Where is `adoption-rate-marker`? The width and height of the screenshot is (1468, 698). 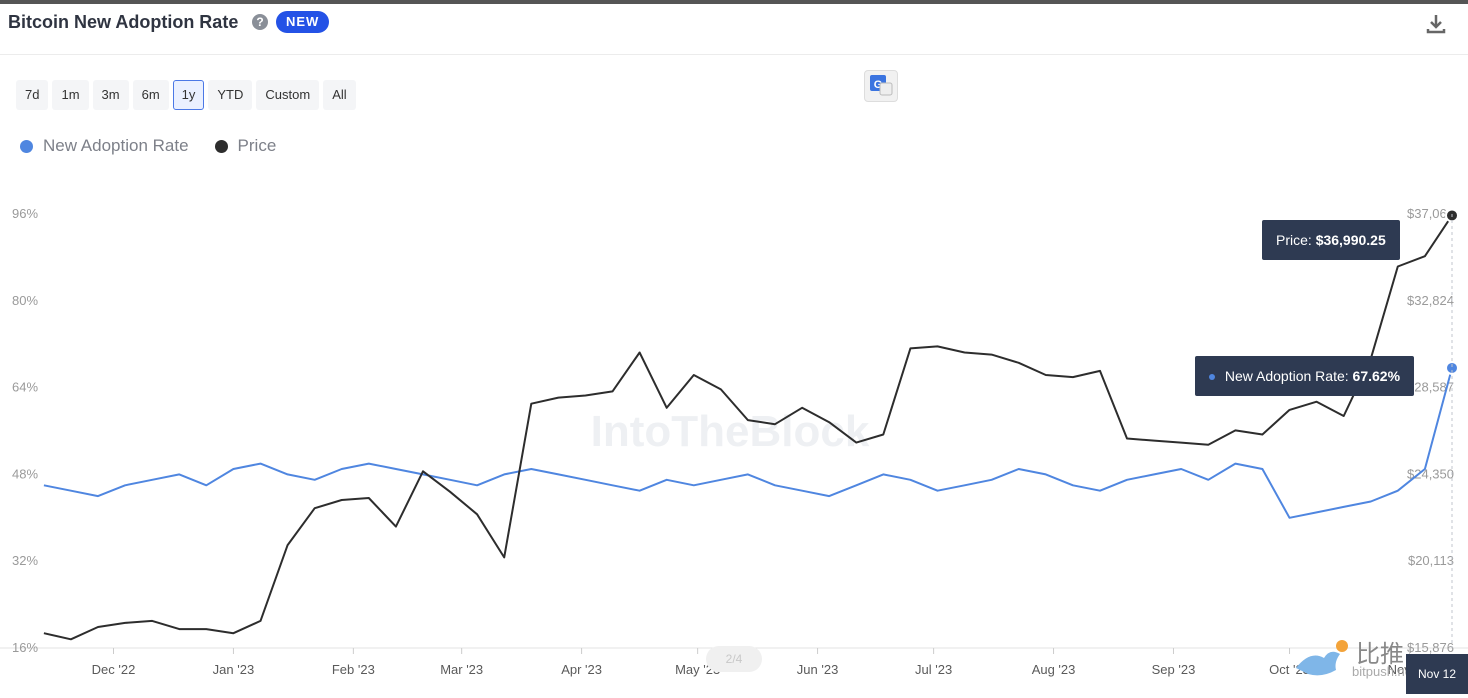
adoption-rate-marker is located at coordinates (1452, 367).